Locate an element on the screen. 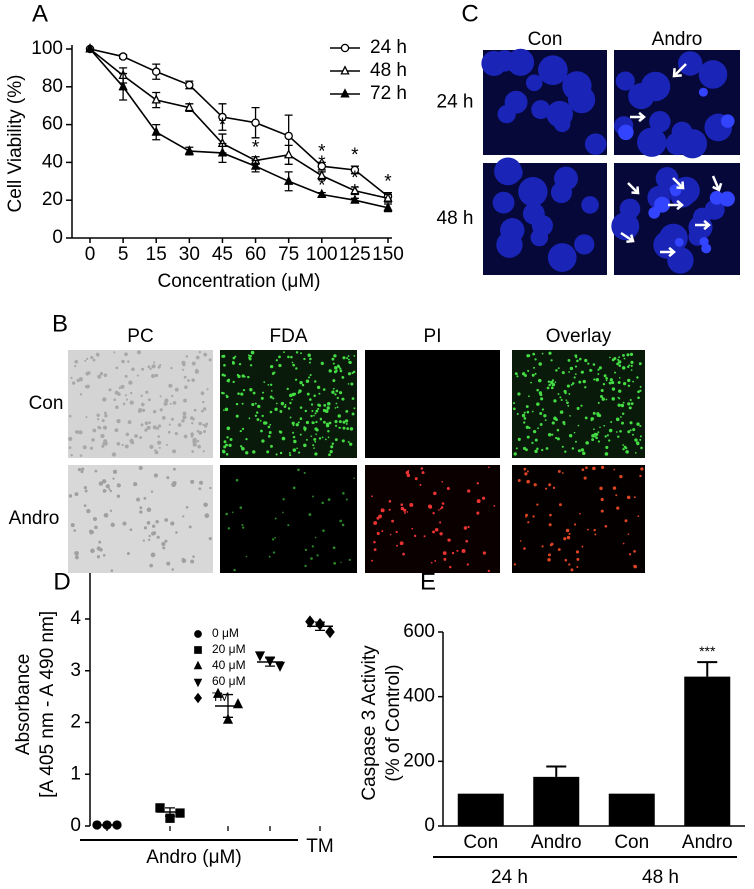  legend-label: 40 μM is located at coordinates (229, 665).